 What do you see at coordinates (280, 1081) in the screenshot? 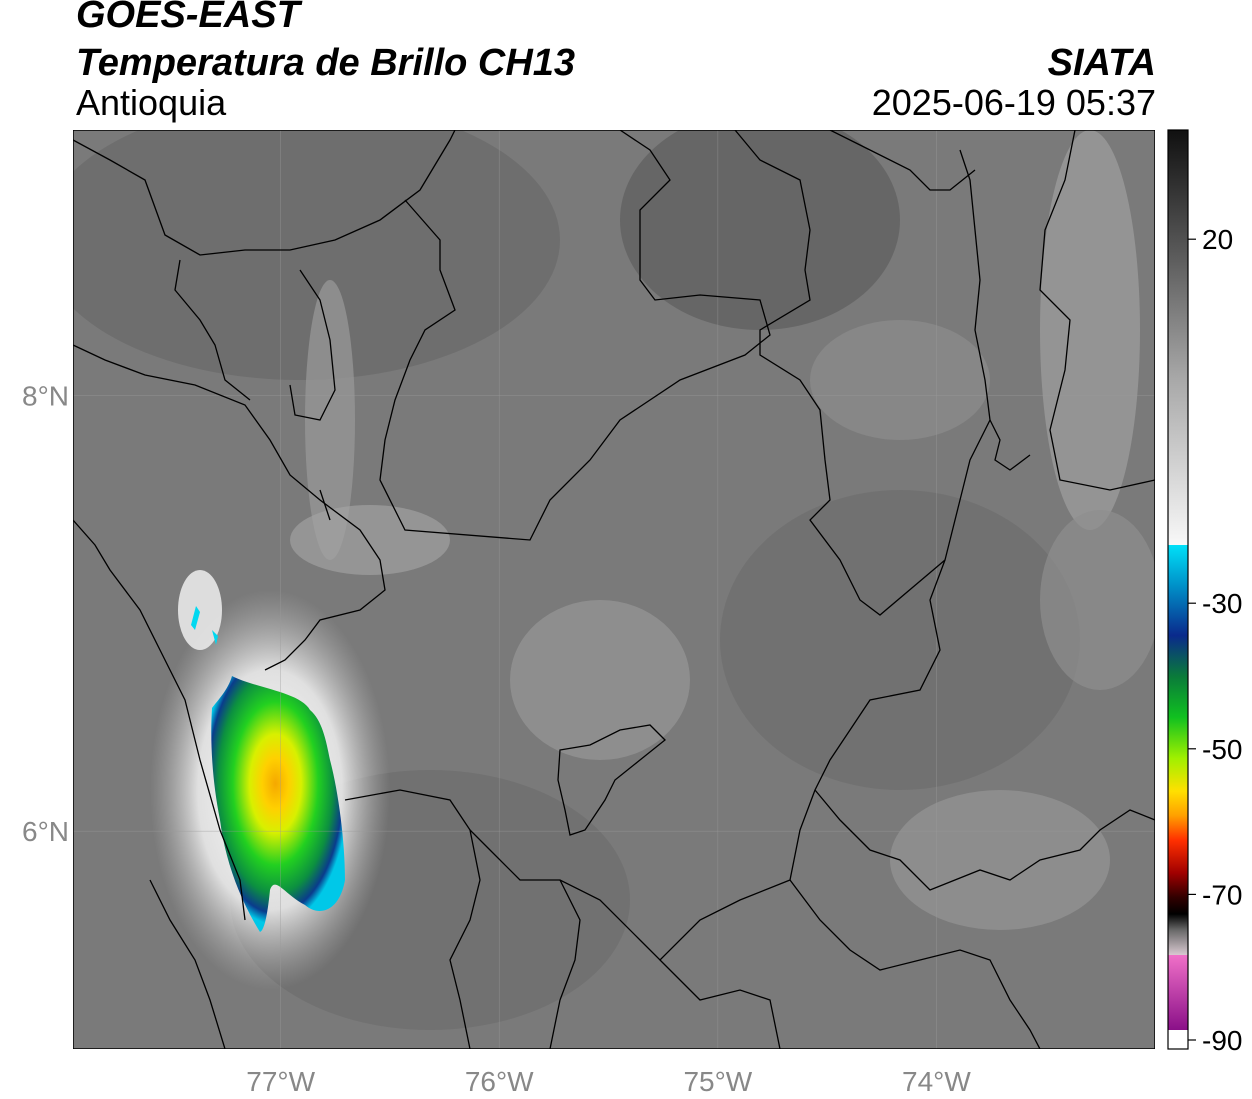
I see `longitude-tick-label: 77°W` at bounding box center [280, 1081].